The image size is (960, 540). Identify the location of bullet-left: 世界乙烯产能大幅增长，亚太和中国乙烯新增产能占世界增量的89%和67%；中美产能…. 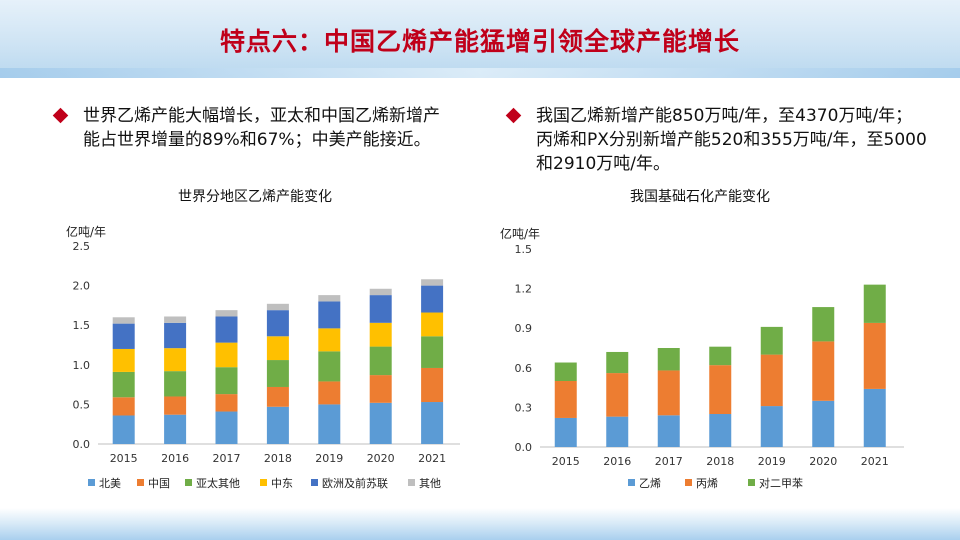
(253, 142).